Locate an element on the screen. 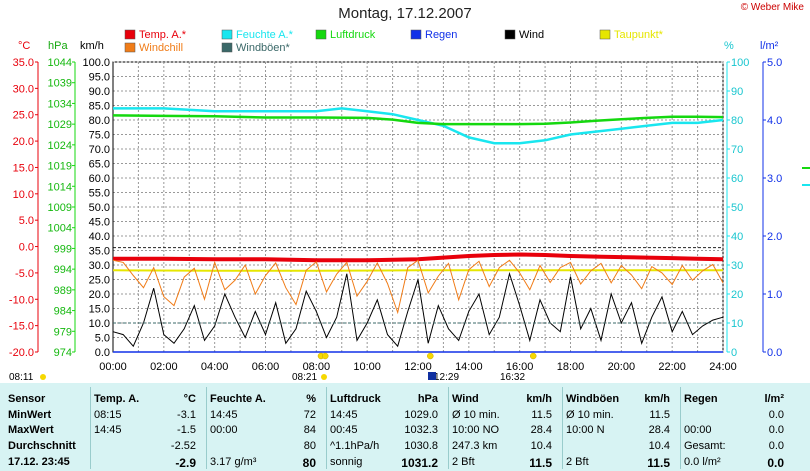 The width and height of the screenshot is (810, 471). temp-tick-label: 20.0 is located at coordinates (23, 142).